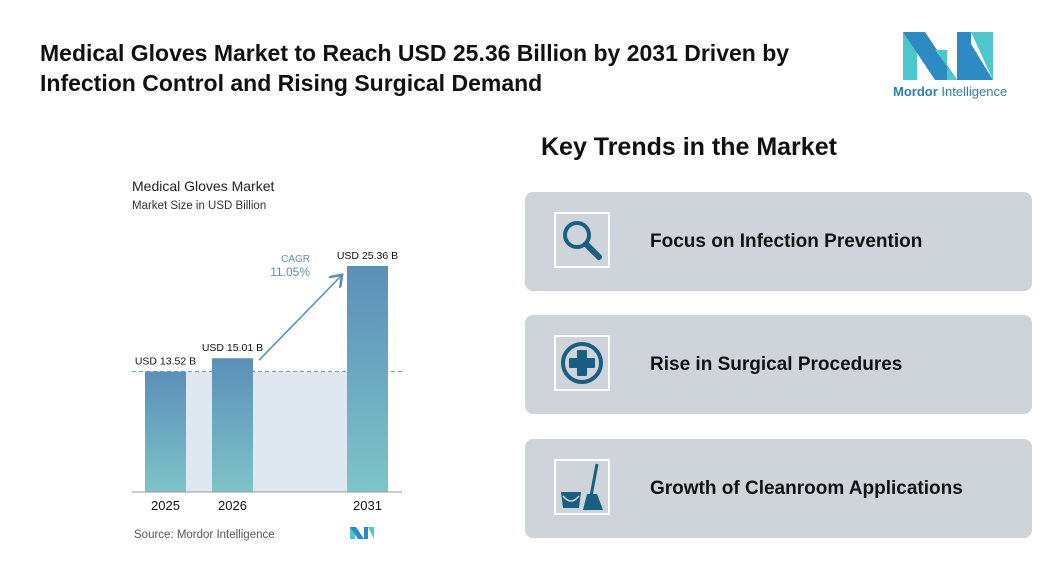 This screenshot has width=1056, height=568. What do you see at coordinates (165, 362) in the screenshot?
I see `data-label-2025: USD 13.52 B` at bounding box center [165, 362].